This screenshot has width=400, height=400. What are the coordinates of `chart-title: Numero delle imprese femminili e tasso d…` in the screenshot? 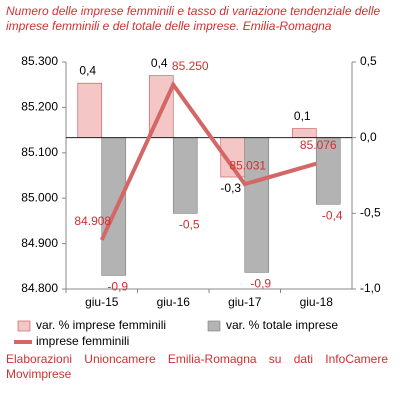 It's located at (193, 18).